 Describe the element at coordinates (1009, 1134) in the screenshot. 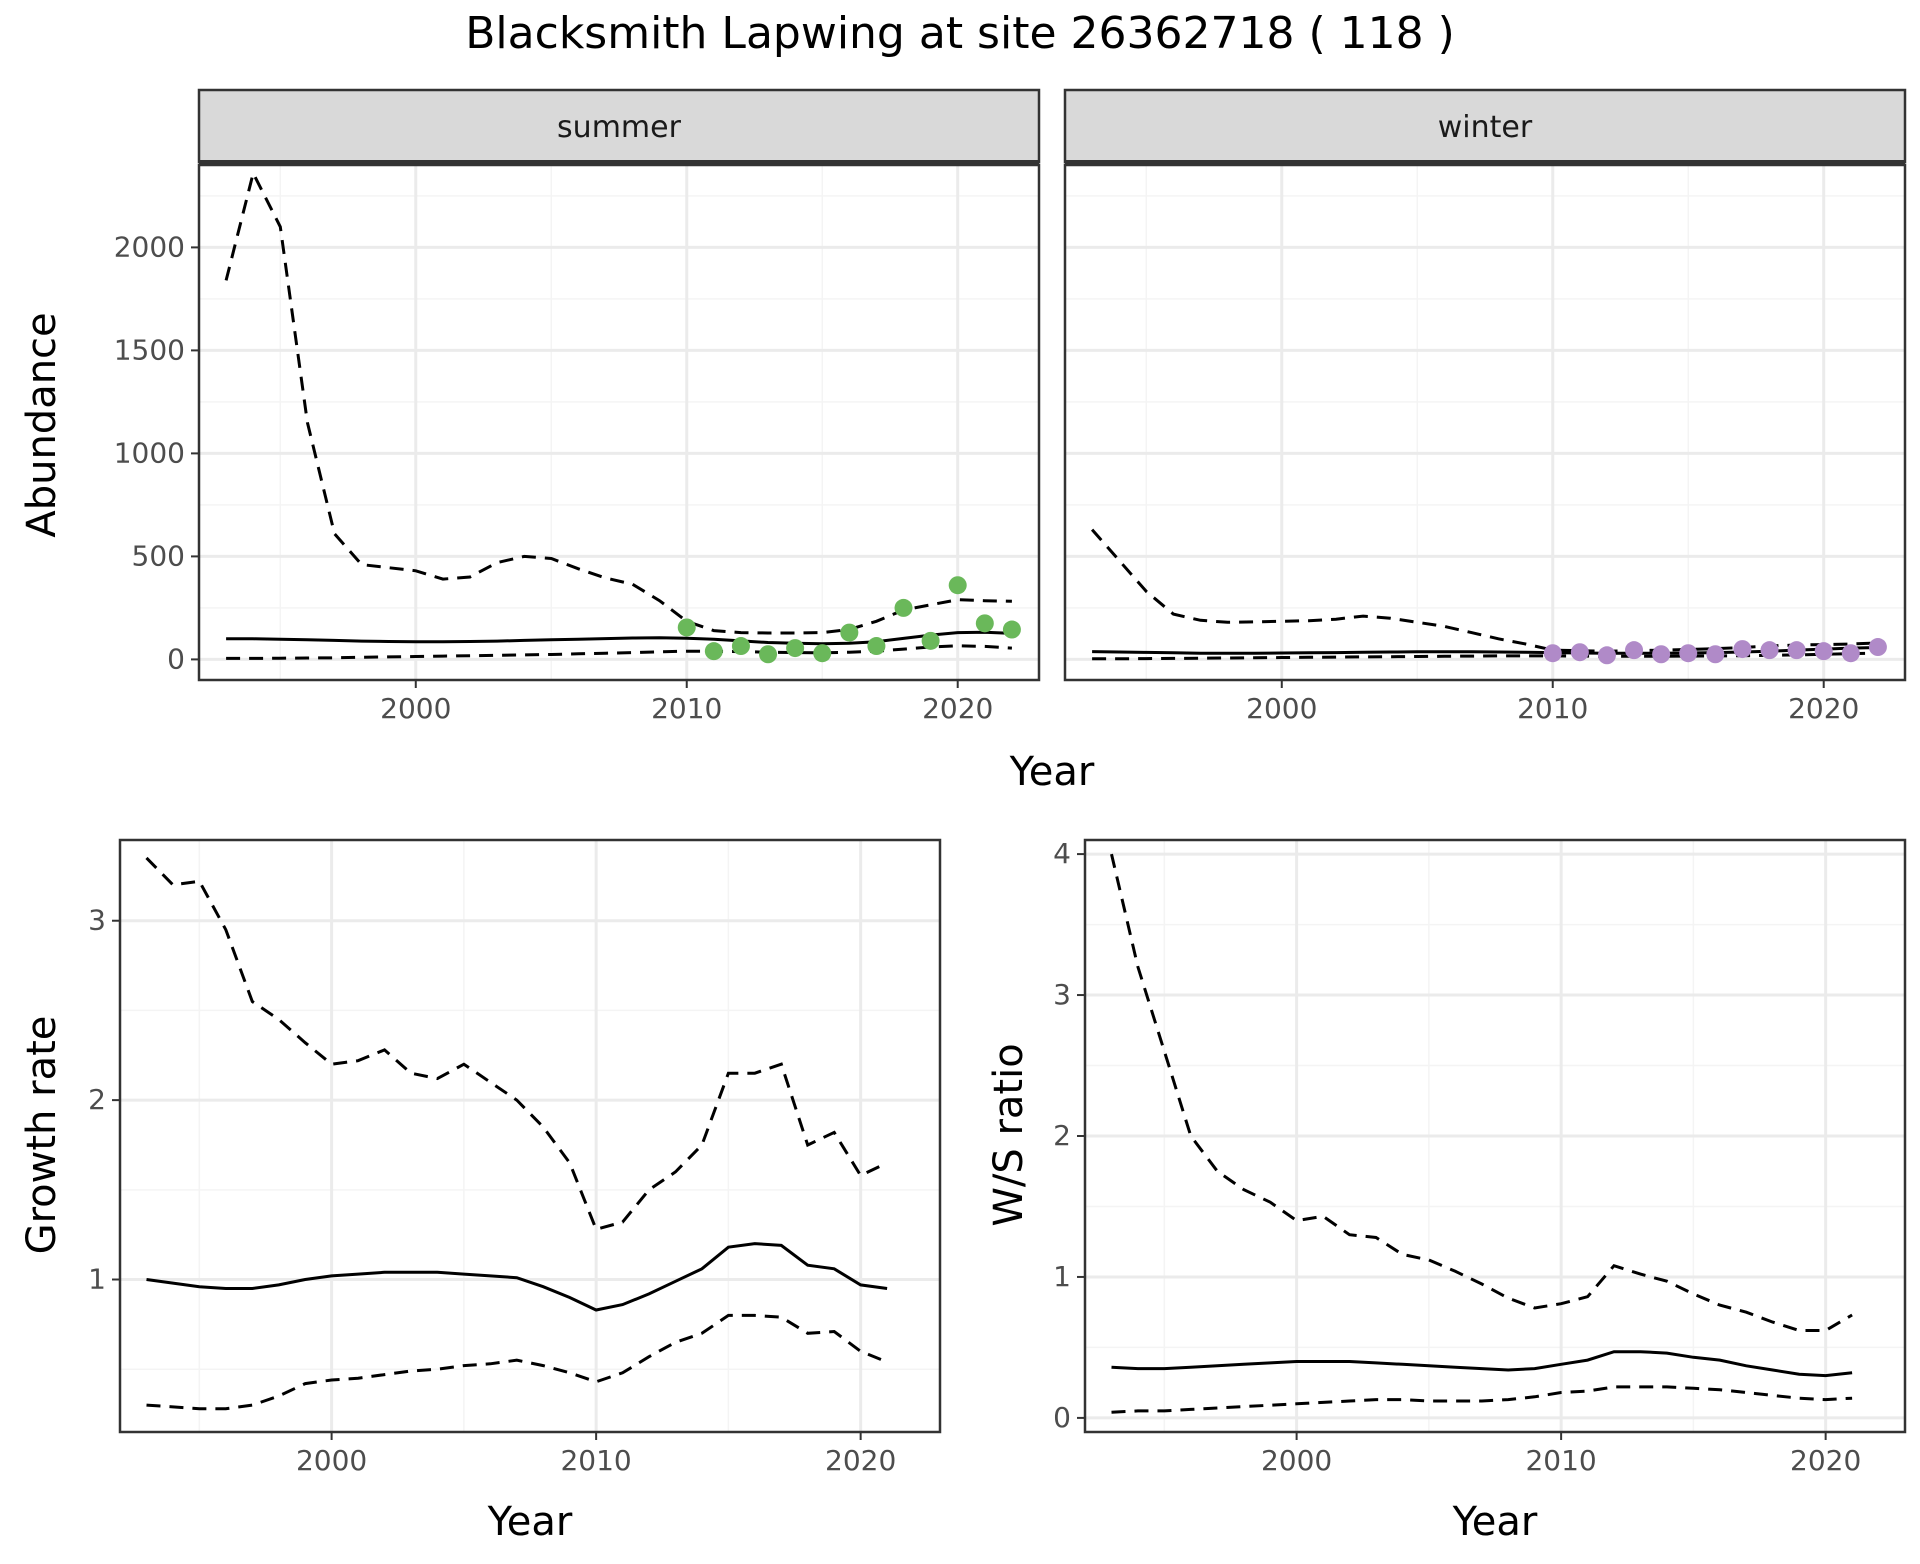

I see `y-axis-title: W/S ratio` at that location.